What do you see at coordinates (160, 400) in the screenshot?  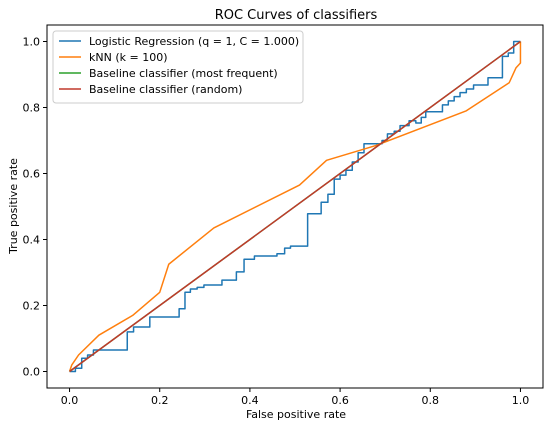 I see `x-tick-label: 0.2` at bounding box center [160, 400].